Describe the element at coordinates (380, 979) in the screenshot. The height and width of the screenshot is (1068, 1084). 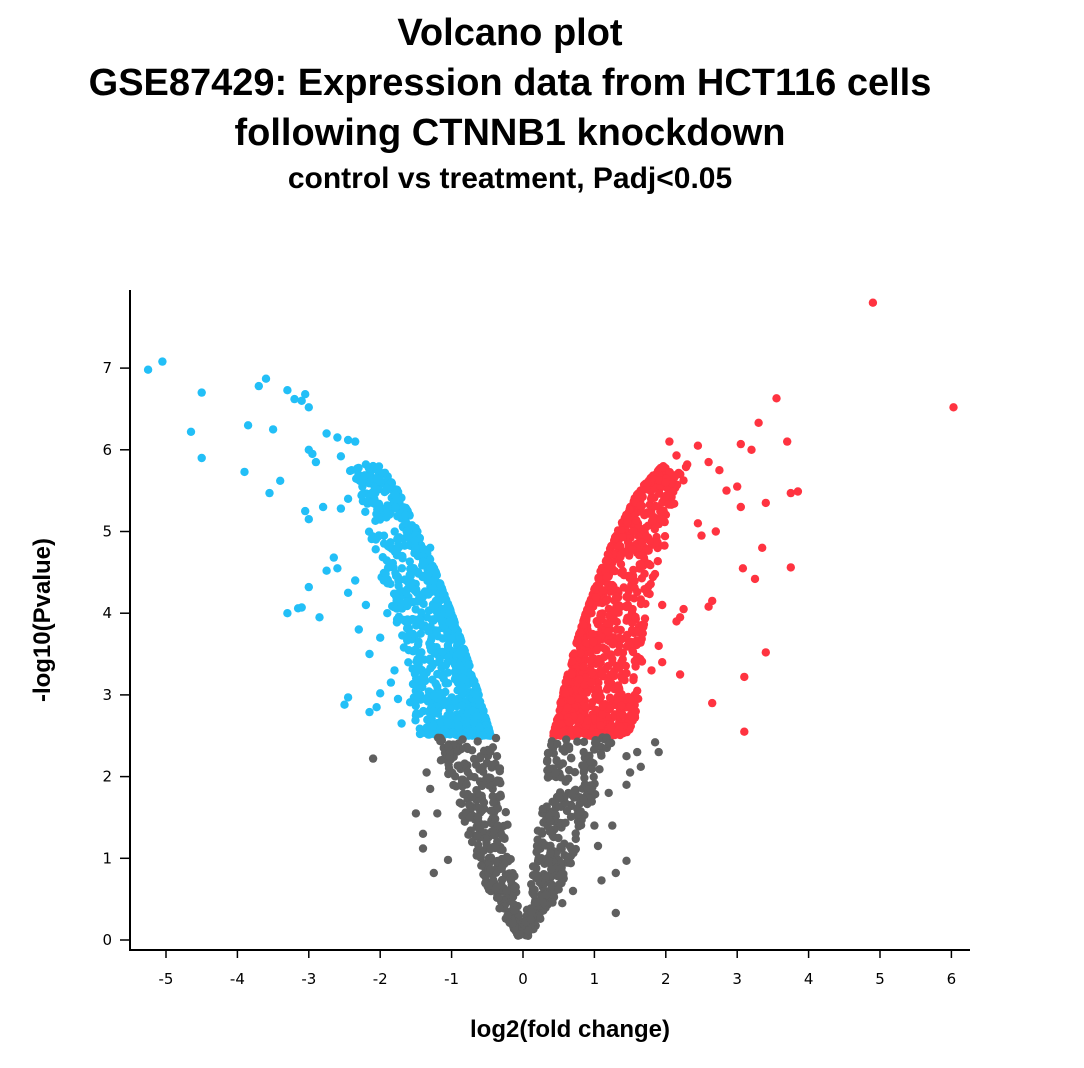
I see `x-tick-label: -2` at that location.